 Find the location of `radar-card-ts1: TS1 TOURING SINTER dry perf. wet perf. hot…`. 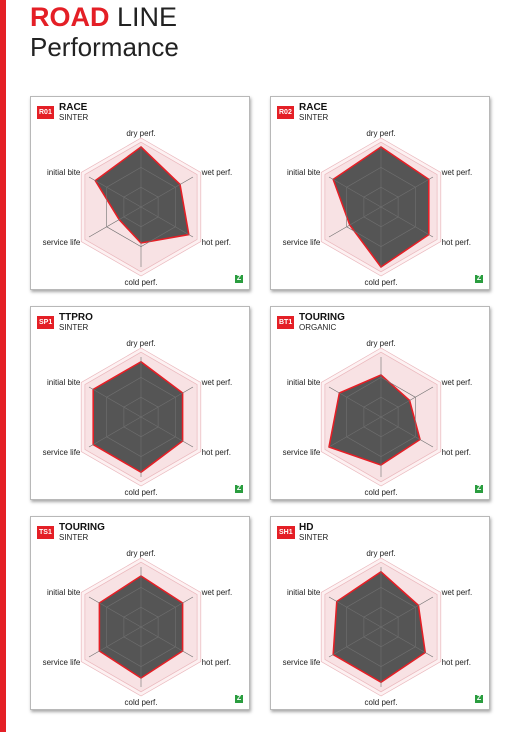

radar-card-ts1: TS1 TOURING SINTER dry perf. wet perf. hot… is located at coordinates (140, 613).